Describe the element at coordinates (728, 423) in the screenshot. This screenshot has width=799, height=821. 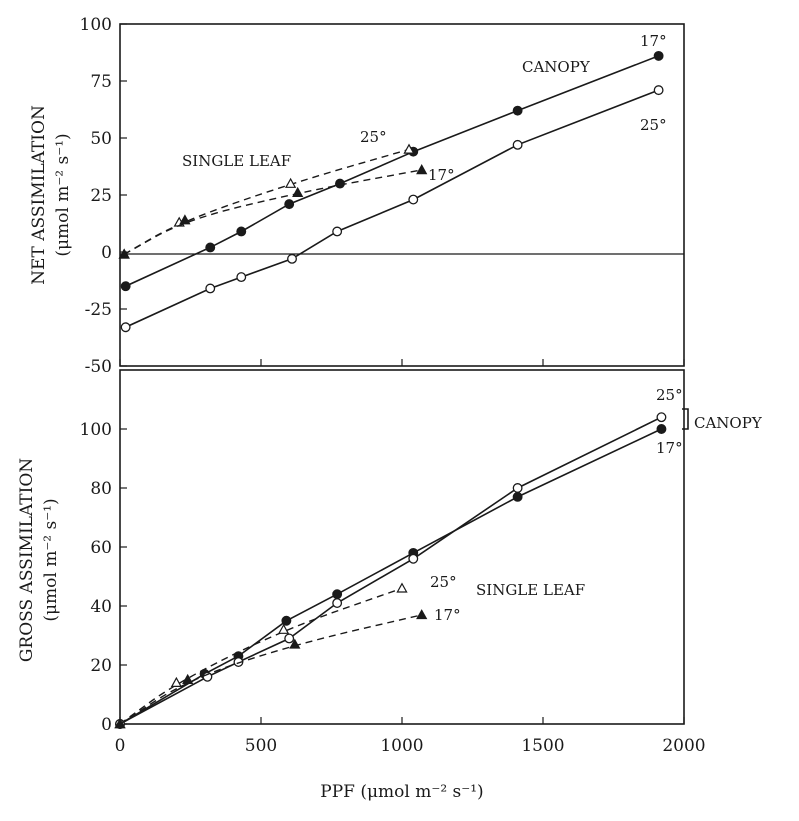
I see `bottom-annot-canopy: CANOPY` at that location.